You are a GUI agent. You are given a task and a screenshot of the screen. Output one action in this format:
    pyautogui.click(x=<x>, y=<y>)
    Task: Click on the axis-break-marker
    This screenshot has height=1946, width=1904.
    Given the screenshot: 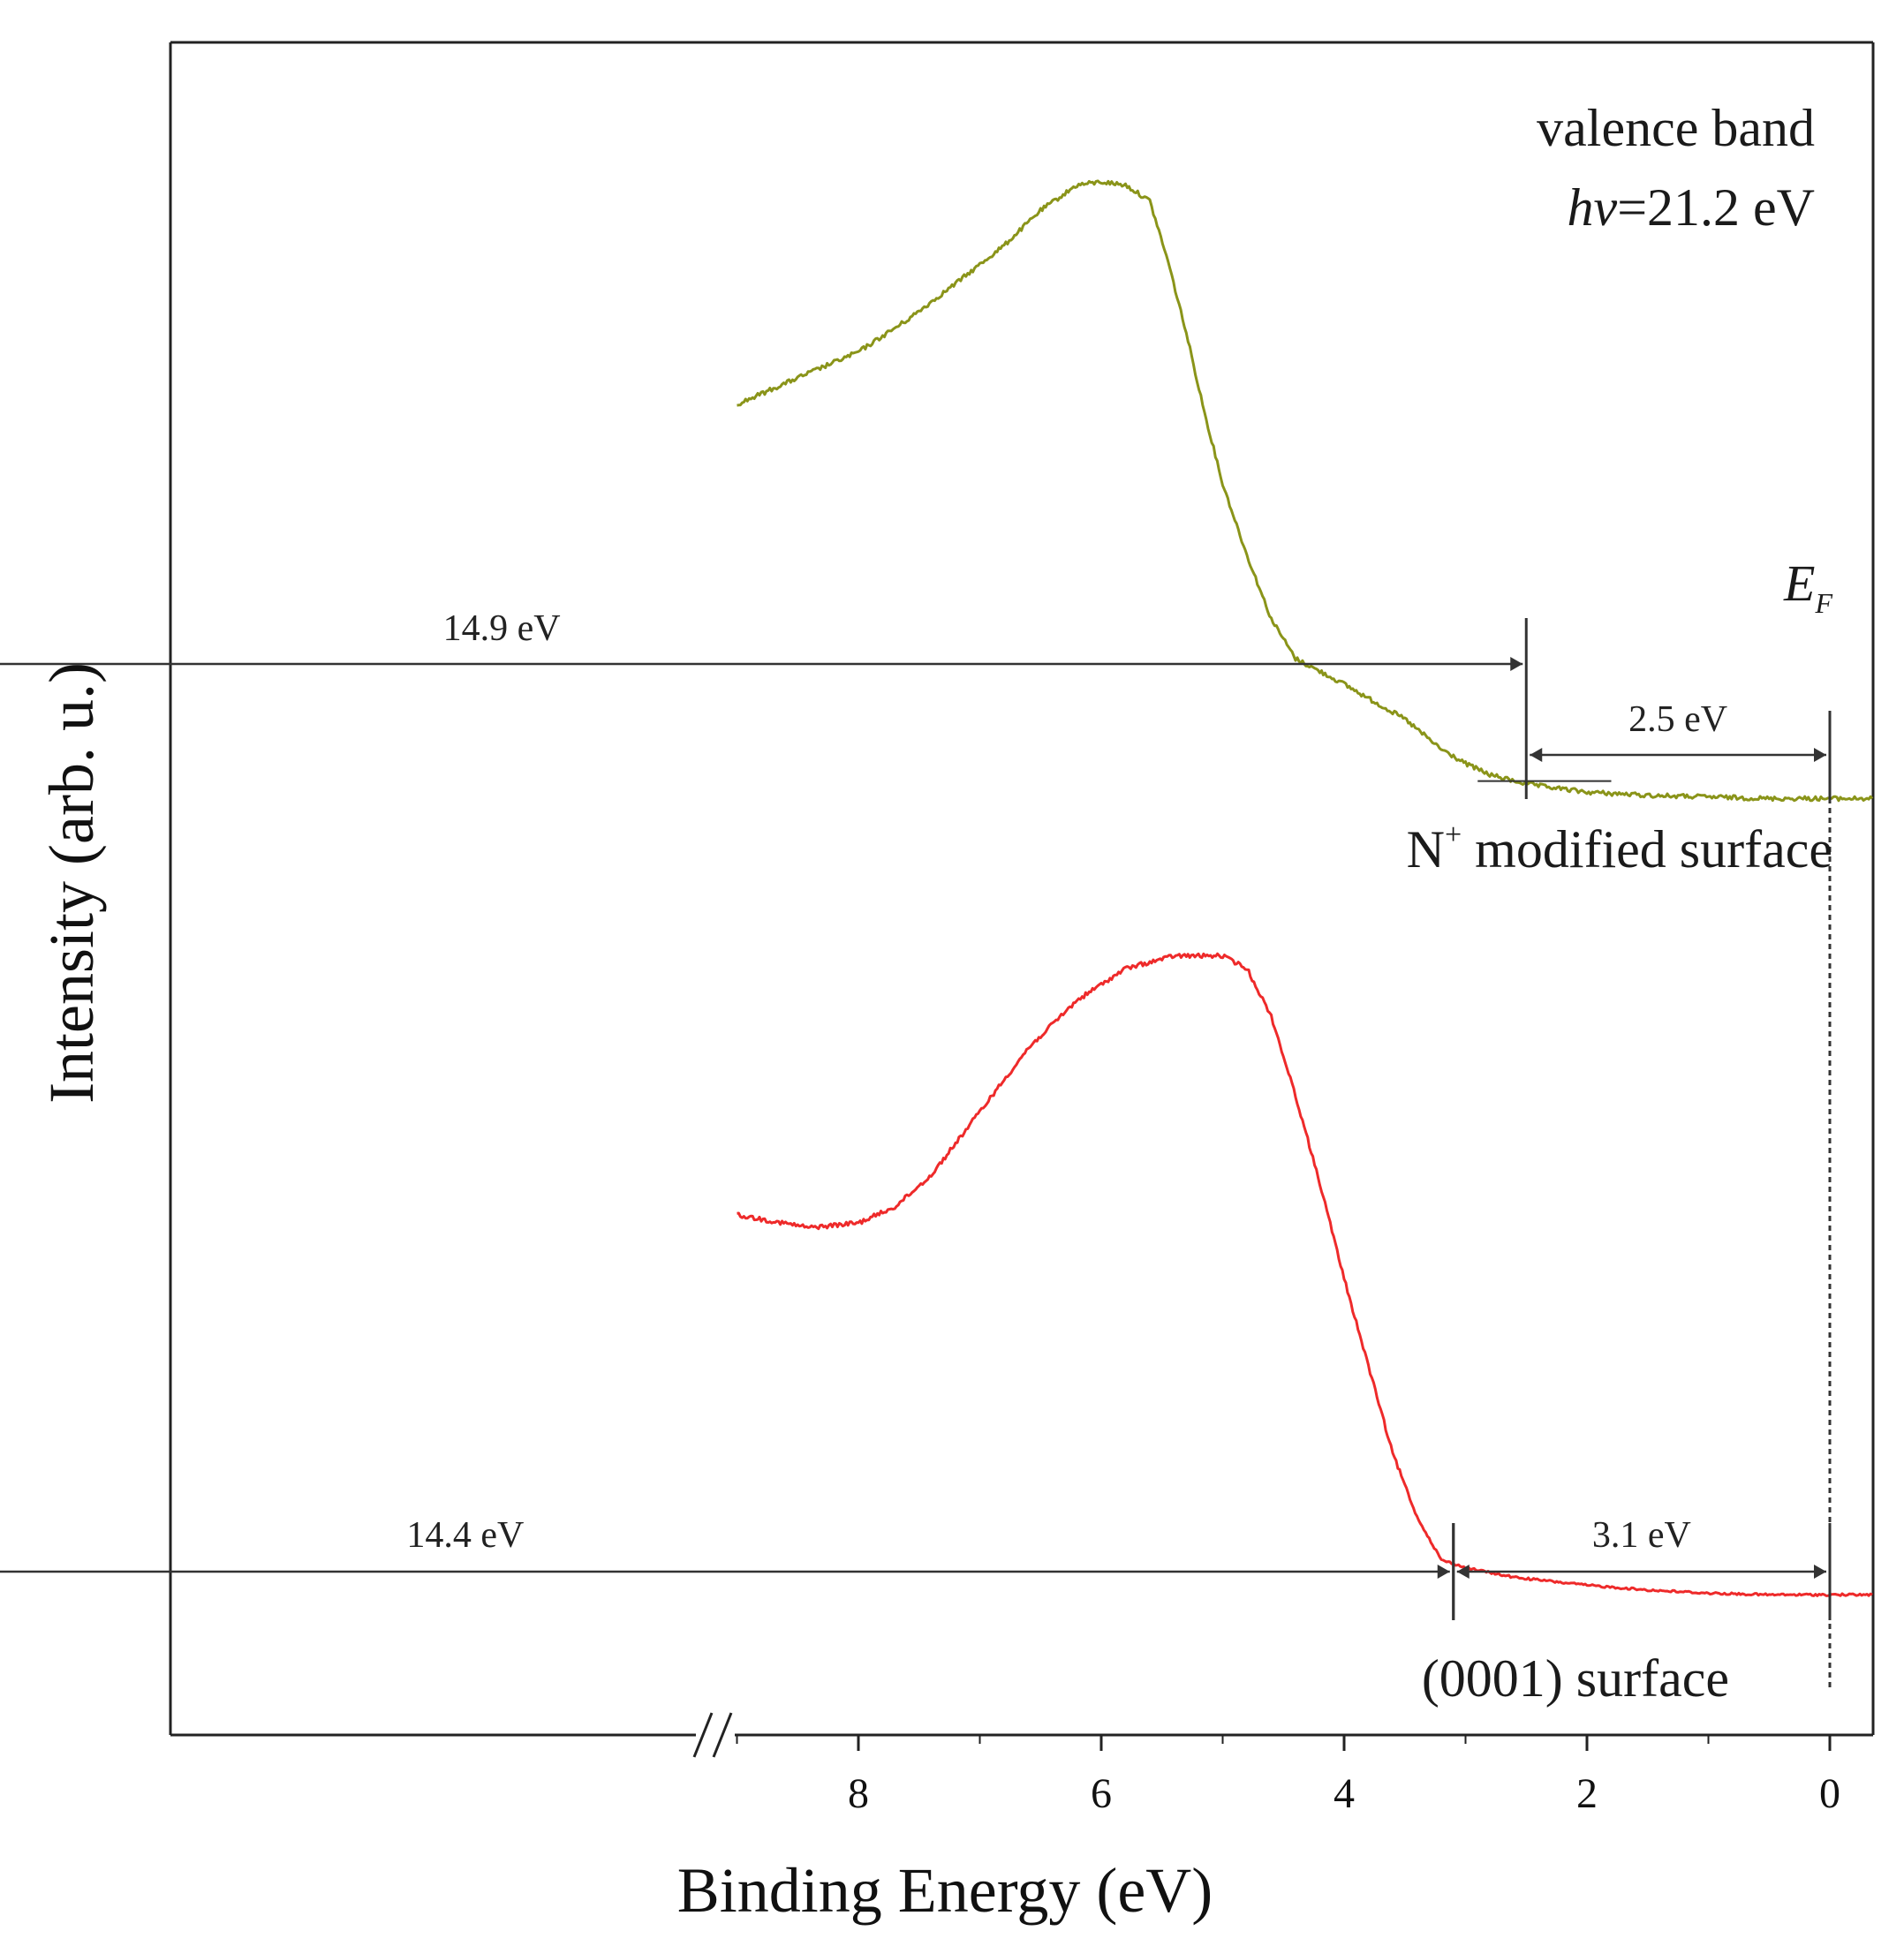 What is the action you would take?
    pyautogui.click(x=712, y=1735)
    